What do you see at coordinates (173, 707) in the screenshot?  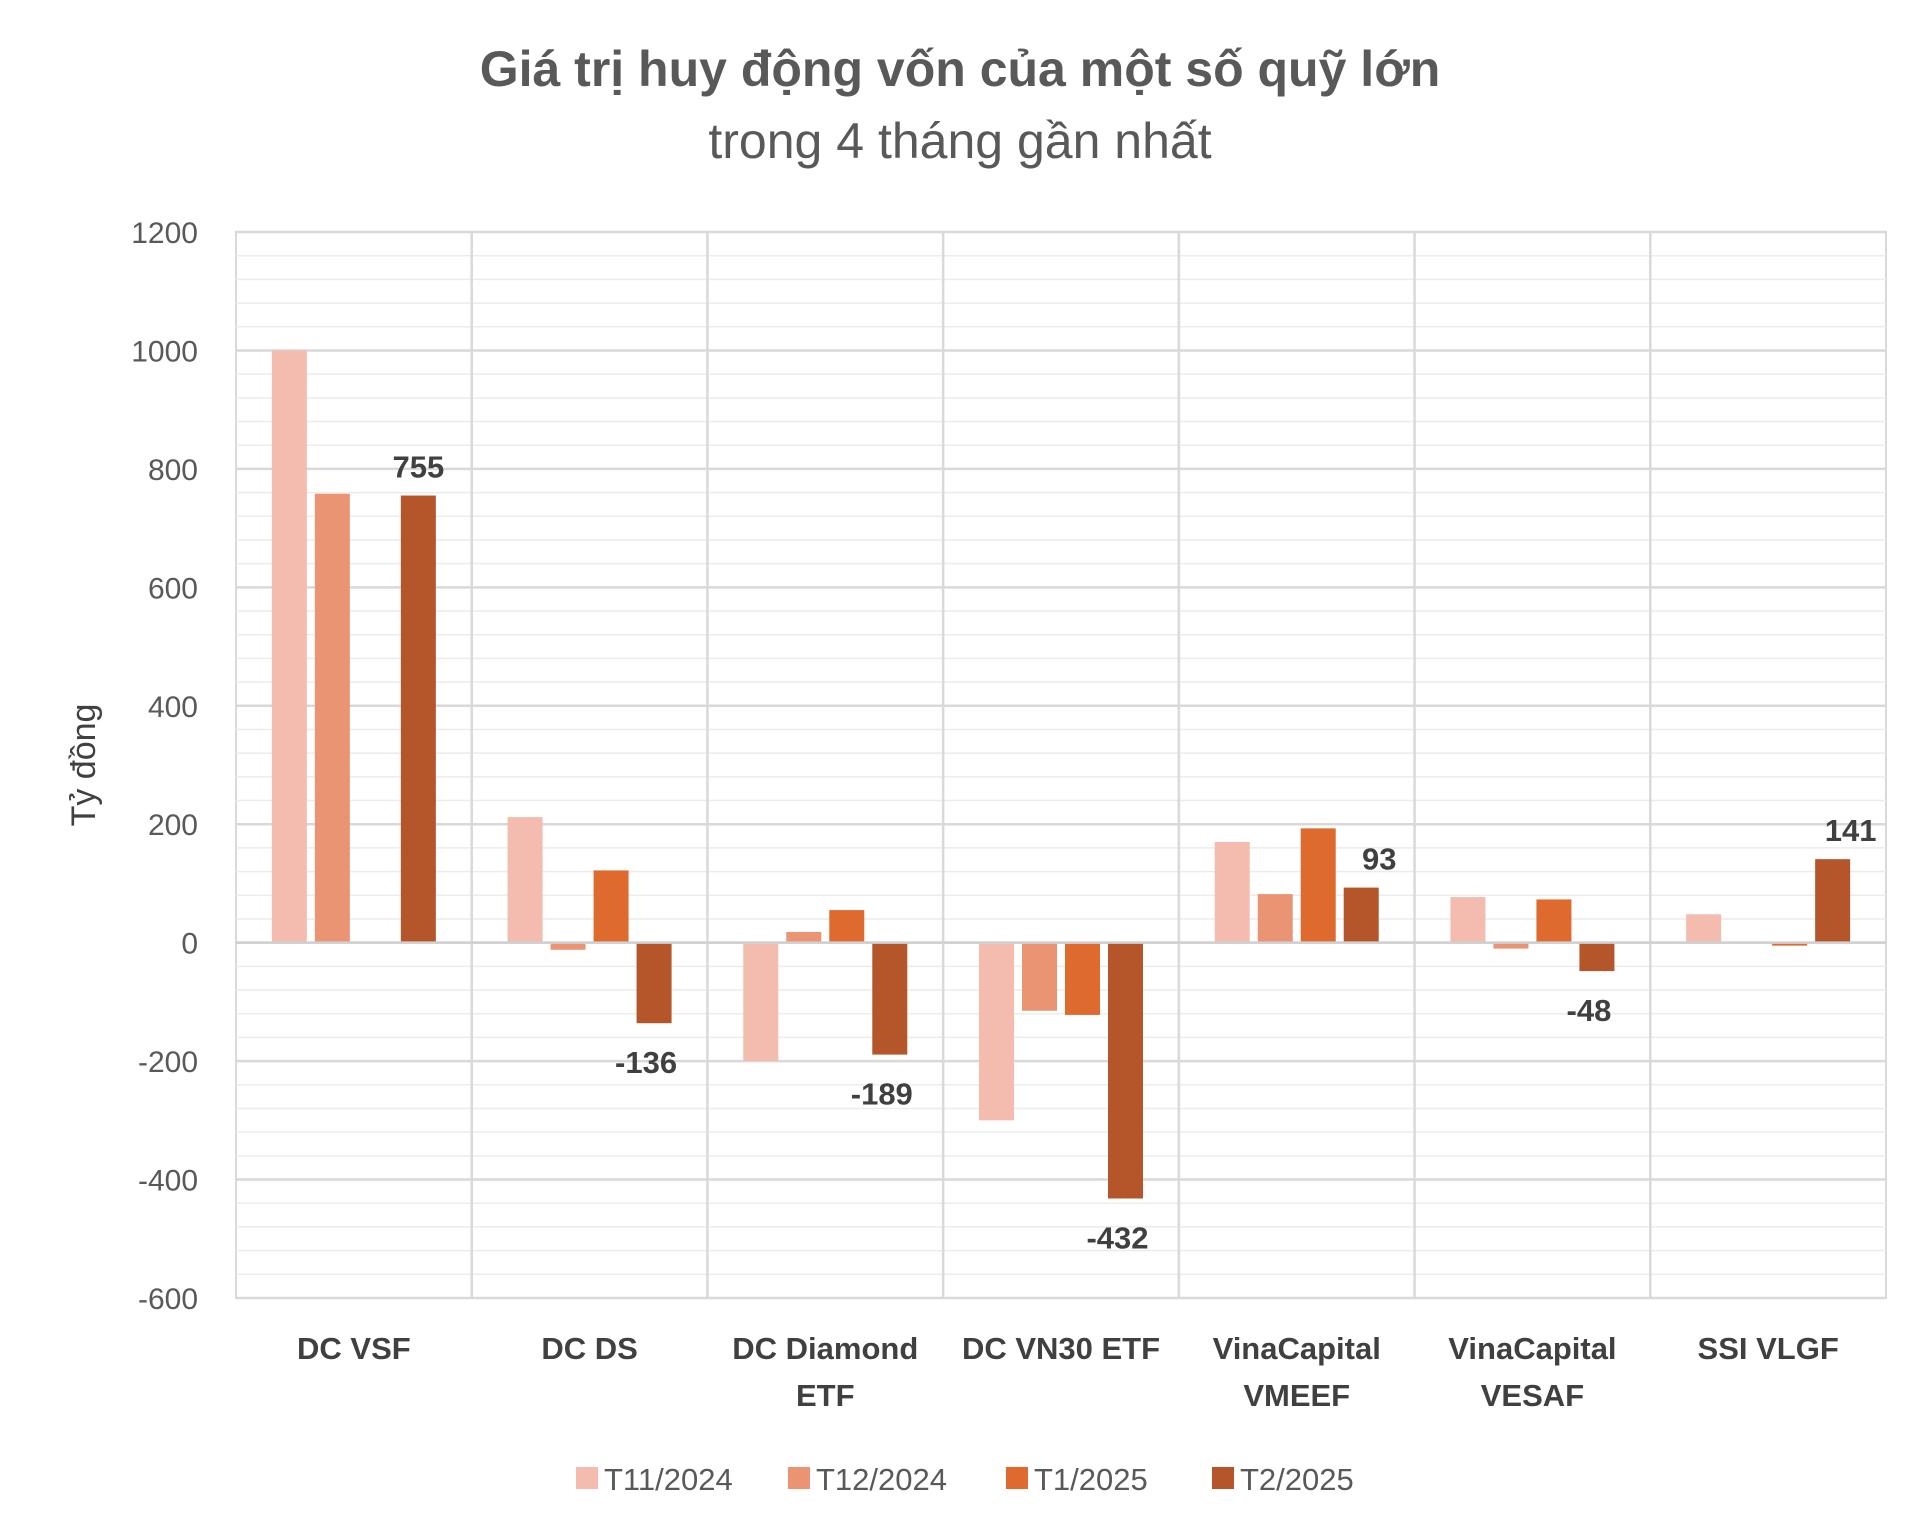 I see `y-tick-label: 400` at bounding box center [173, 707].